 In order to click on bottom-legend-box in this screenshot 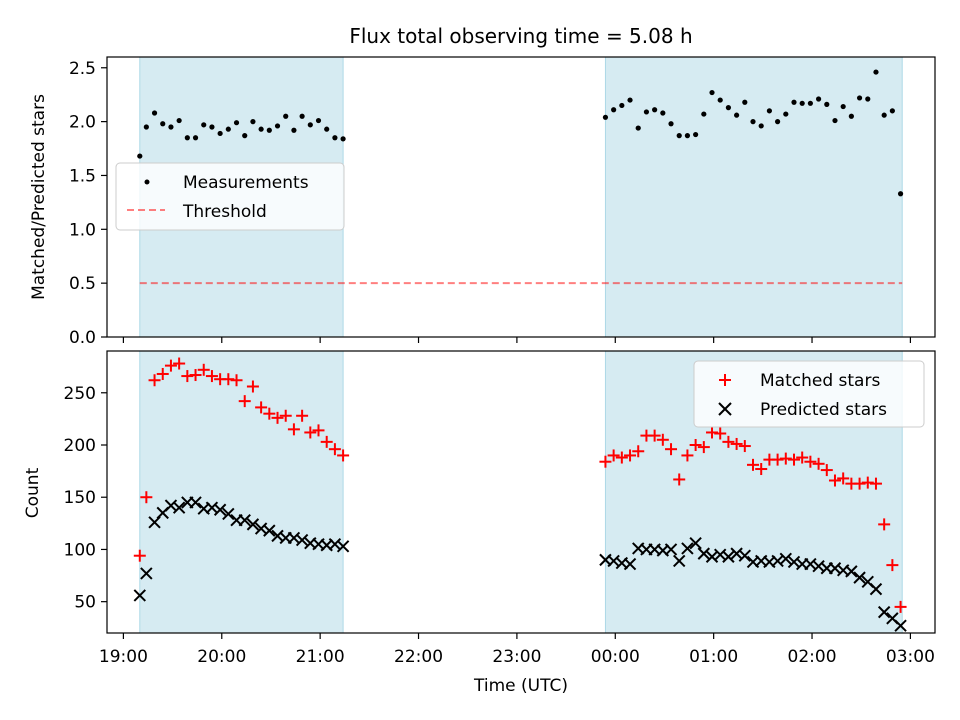, I will do `click(809, 394)`.